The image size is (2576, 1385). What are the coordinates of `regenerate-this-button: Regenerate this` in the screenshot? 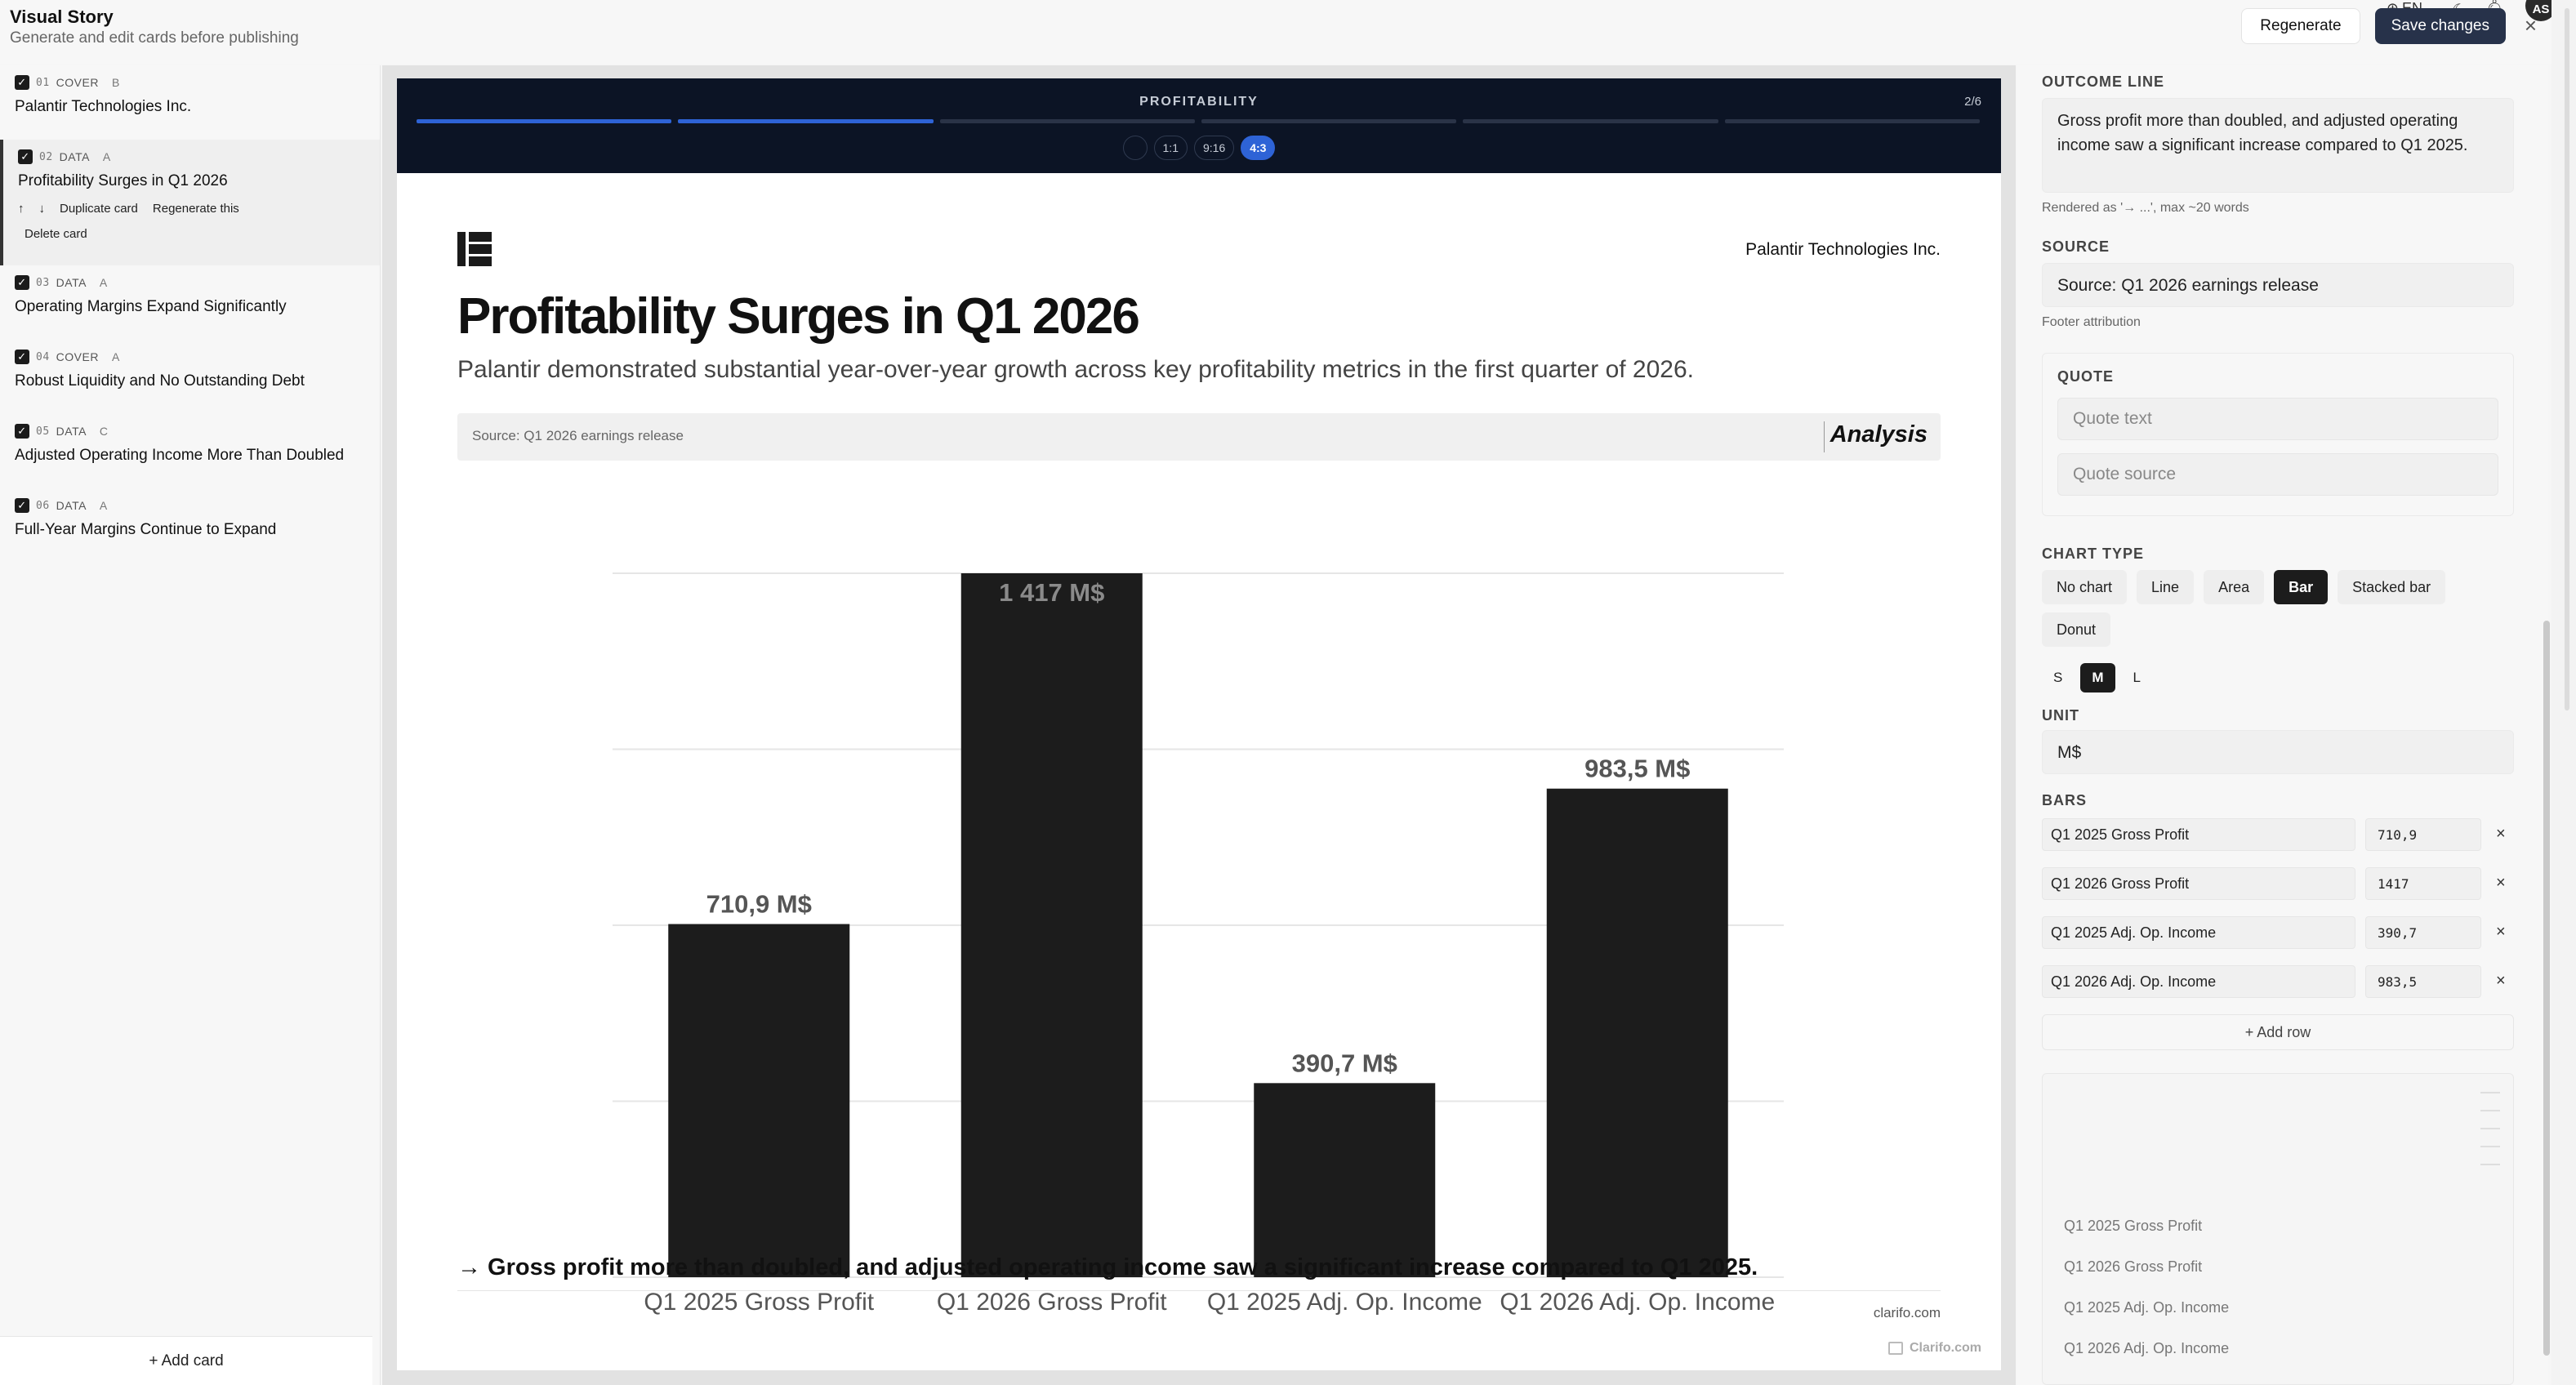 It's located at (195, 209).